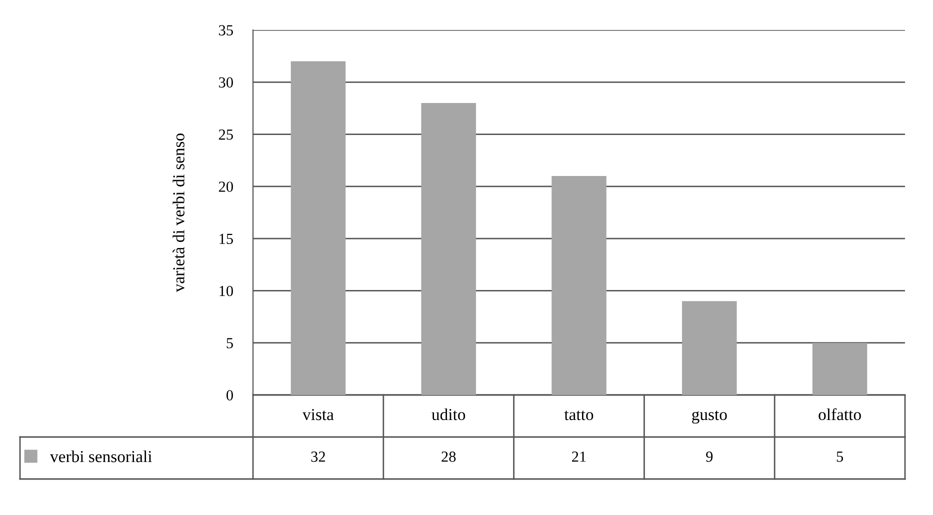  I want to click on x-tick-label: gusto, so click(709, 417).